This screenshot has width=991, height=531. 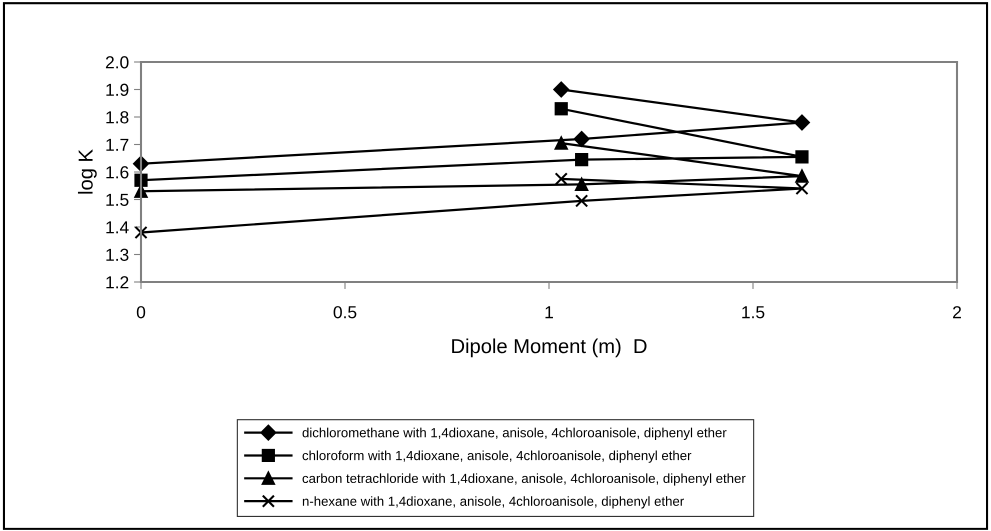 I want to click on x-tick-label: 0.5, so click(x=345, y=312).